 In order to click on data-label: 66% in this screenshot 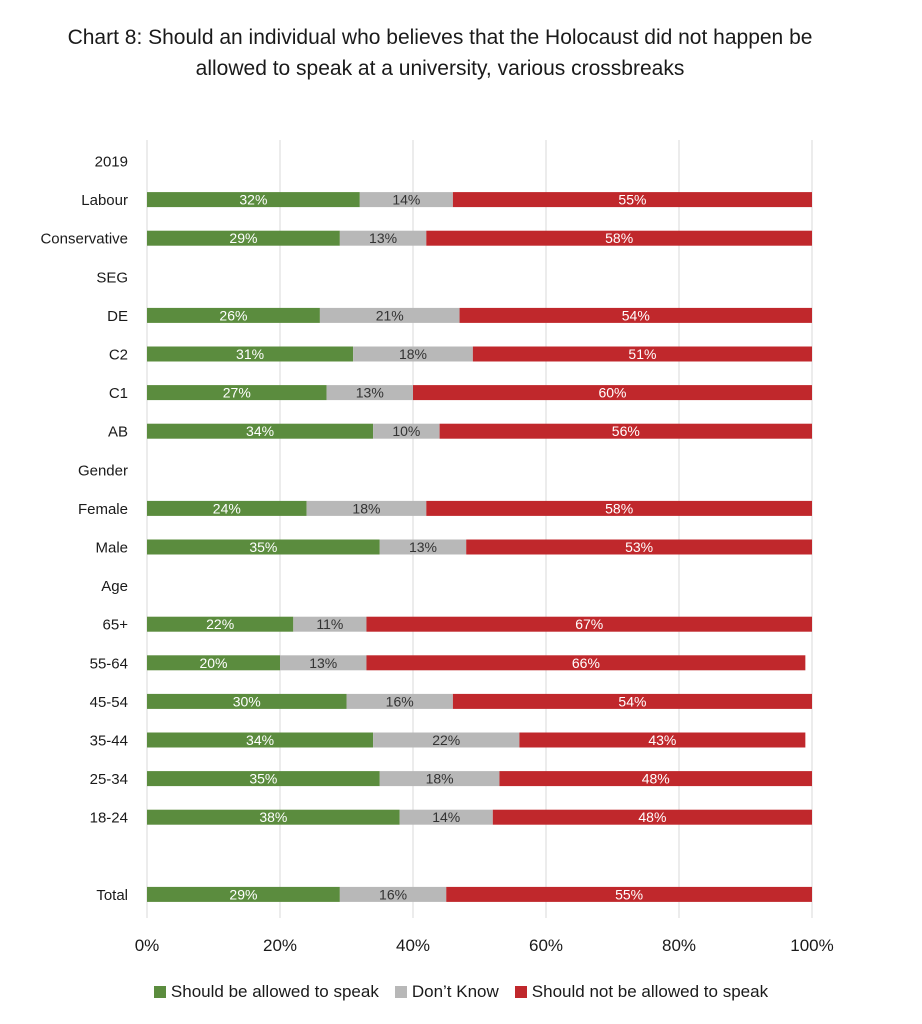, I will do `click(586, 663)`.